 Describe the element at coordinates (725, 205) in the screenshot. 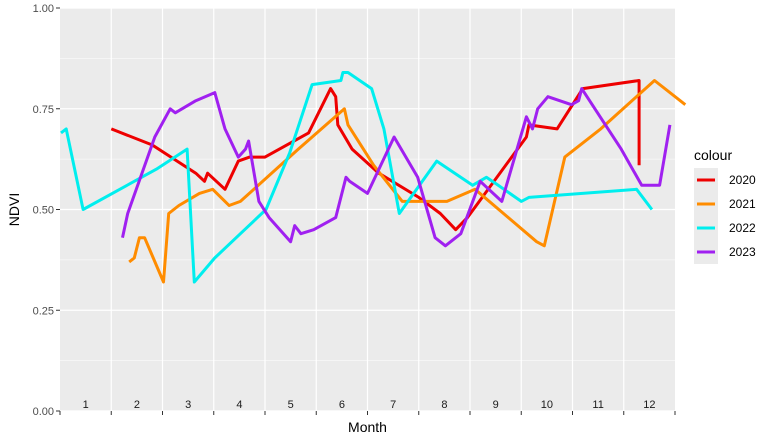

I see `legend: colour 2020 2021 2022 2023` at that location.